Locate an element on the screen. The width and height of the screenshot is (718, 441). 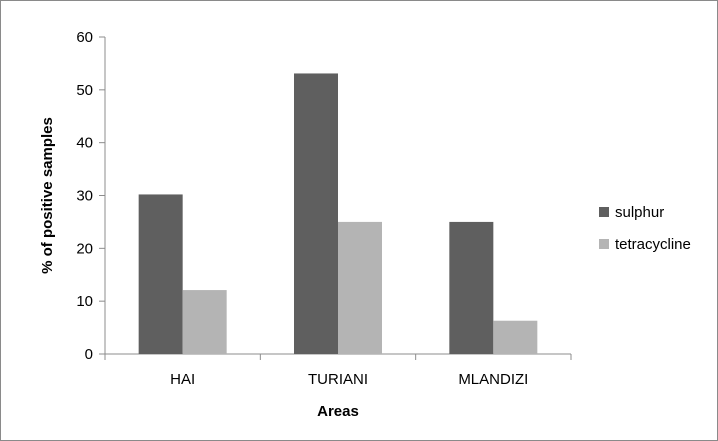
bar-tetracycline-hai is located at coordinates (204, 322).